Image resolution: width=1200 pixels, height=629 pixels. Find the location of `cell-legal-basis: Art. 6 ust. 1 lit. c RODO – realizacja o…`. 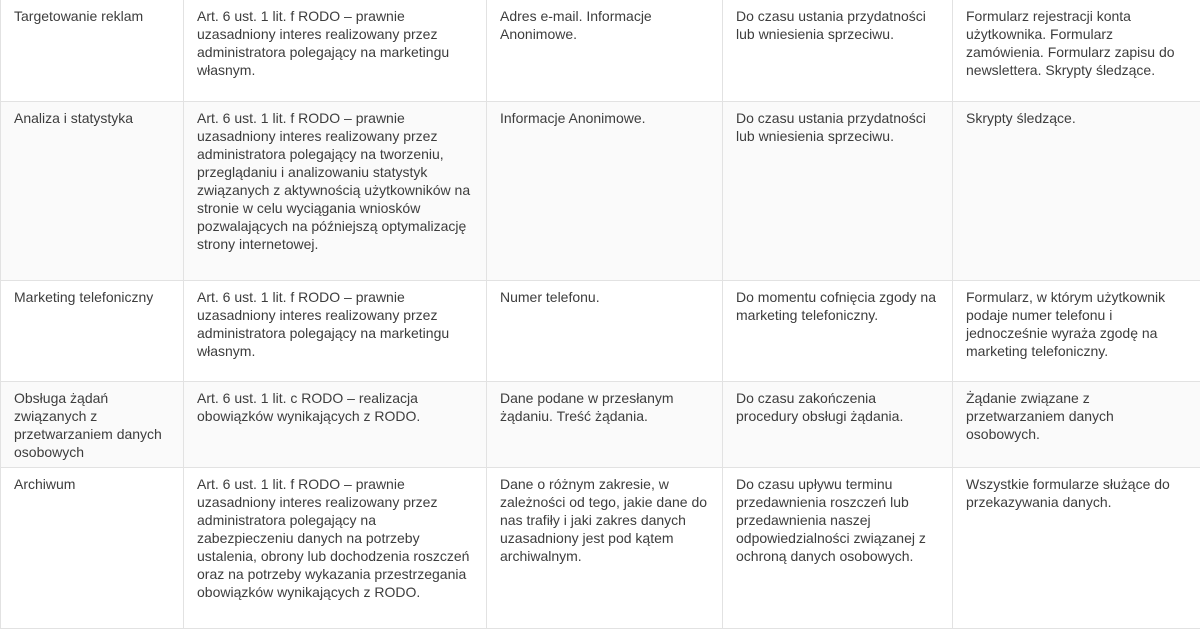

cell-legal-basis: Art. 6 ust. 1 lit. c RODO – realizacja o… is located at coordinates (335, 424).